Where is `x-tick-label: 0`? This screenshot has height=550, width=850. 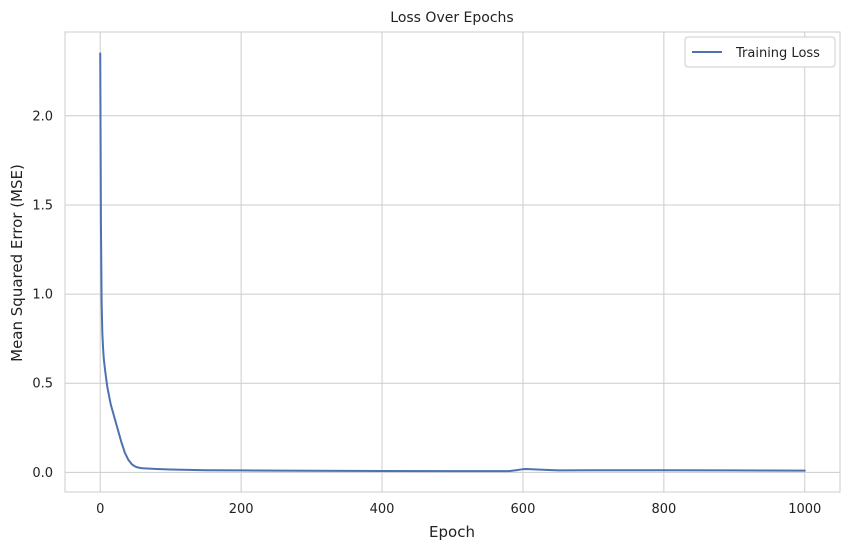 x-tick-label: 0 is located at coordinates (100, 509).